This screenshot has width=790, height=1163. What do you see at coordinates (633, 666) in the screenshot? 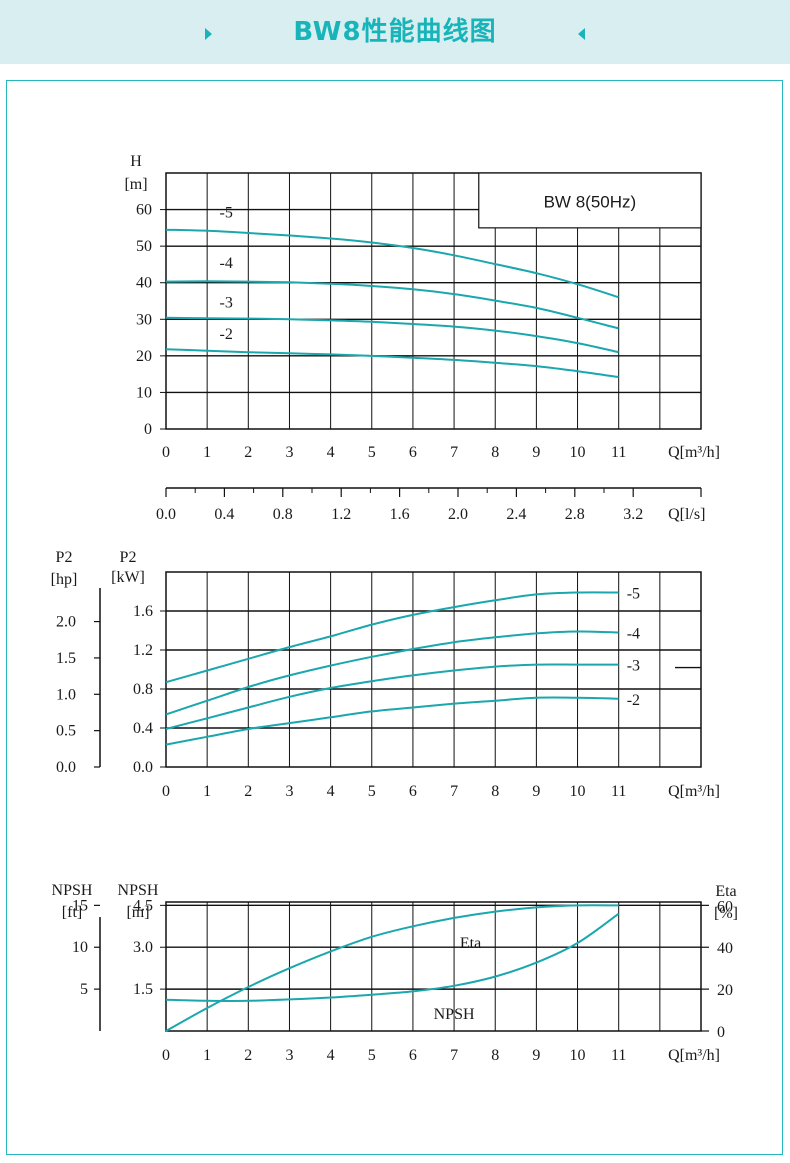
I see `power-series-label: -3` at bounding box center [633, 666].